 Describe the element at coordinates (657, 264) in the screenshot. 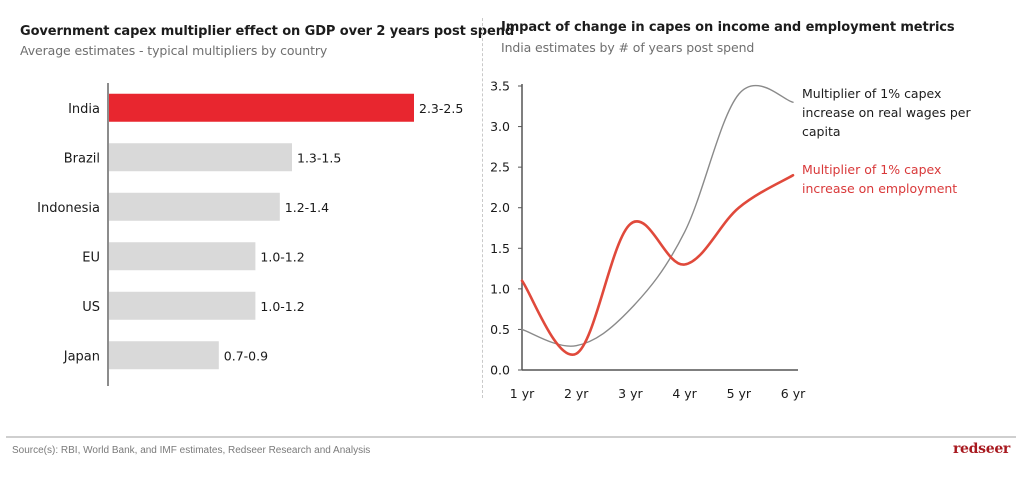

I see `line-series-employment` at that location.